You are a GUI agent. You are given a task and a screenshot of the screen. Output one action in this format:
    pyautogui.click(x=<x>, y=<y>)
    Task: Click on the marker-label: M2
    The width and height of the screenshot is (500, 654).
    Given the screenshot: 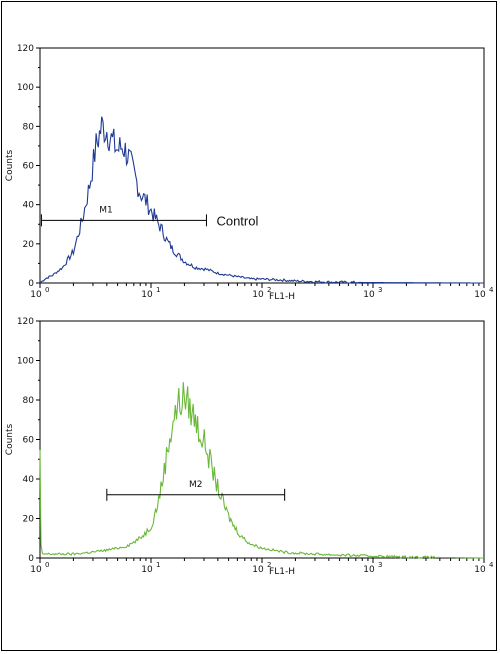 What is the action you would take?
    pyautogui.click(x=196, y=485)
    